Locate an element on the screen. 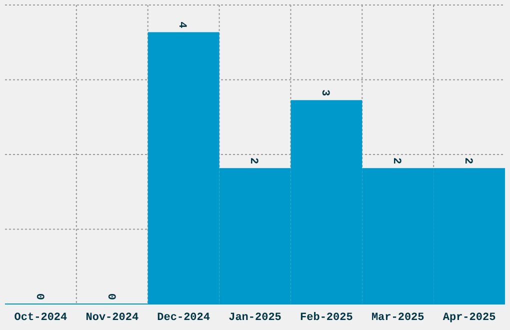 Image resolution: width=510 pixels, height=330 pixels. x-tick-label: Jan-2025 is located at coordinates (255, 318).